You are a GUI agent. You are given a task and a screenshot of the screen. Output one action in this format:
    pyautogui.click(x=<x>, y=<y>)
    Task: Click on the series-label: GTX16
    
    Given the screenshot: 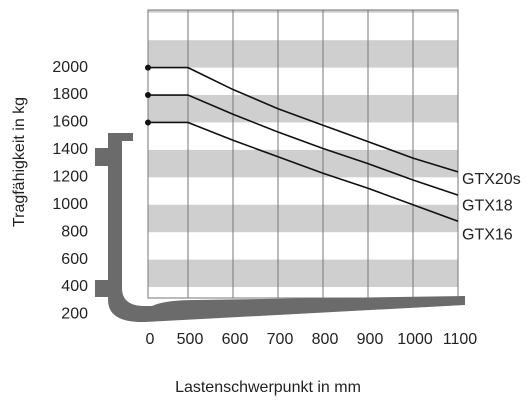 What is the action you would take?
    pyautogui.click(x=487, y=234)
    